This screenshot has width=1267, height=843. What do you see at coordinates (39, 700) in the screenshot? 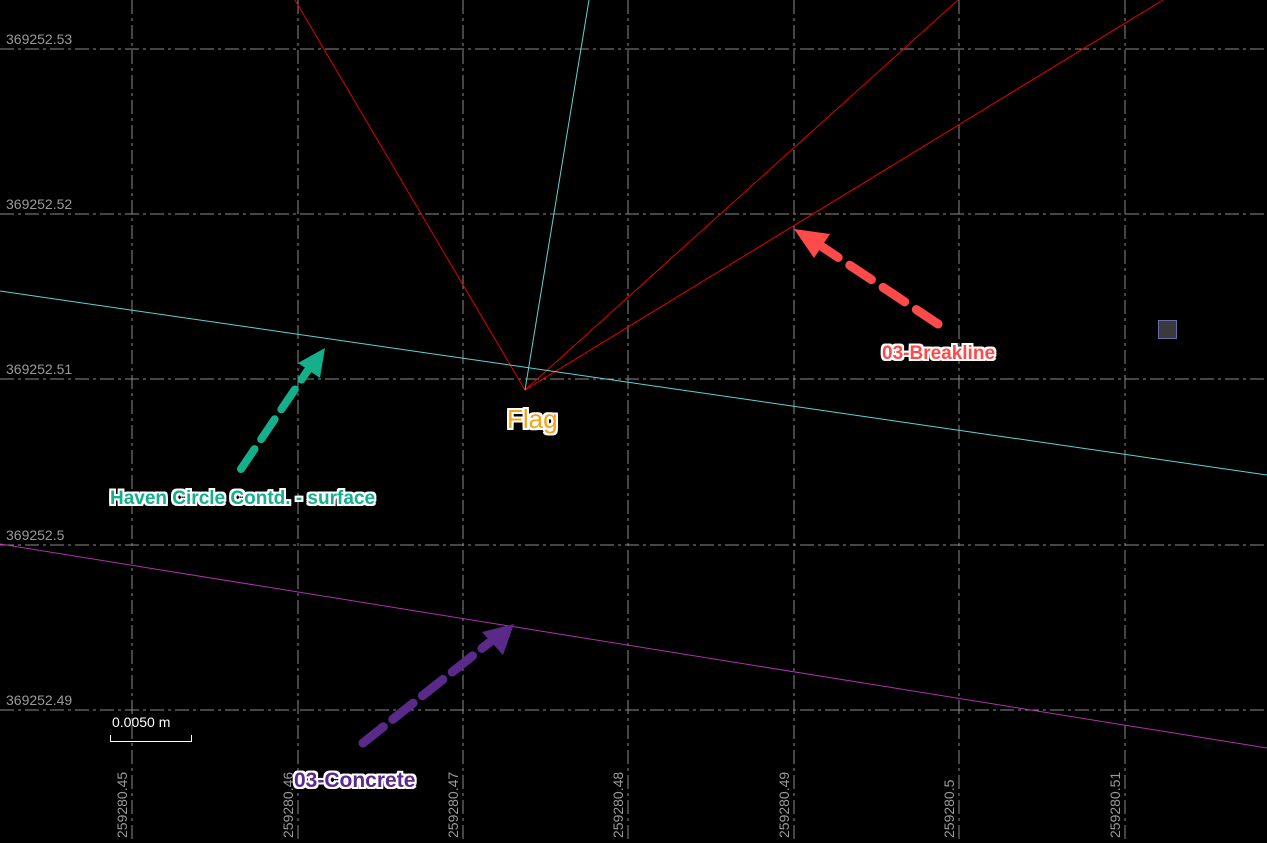
I see `y-label-5: 369252.49` at bounding box center [39, 700].